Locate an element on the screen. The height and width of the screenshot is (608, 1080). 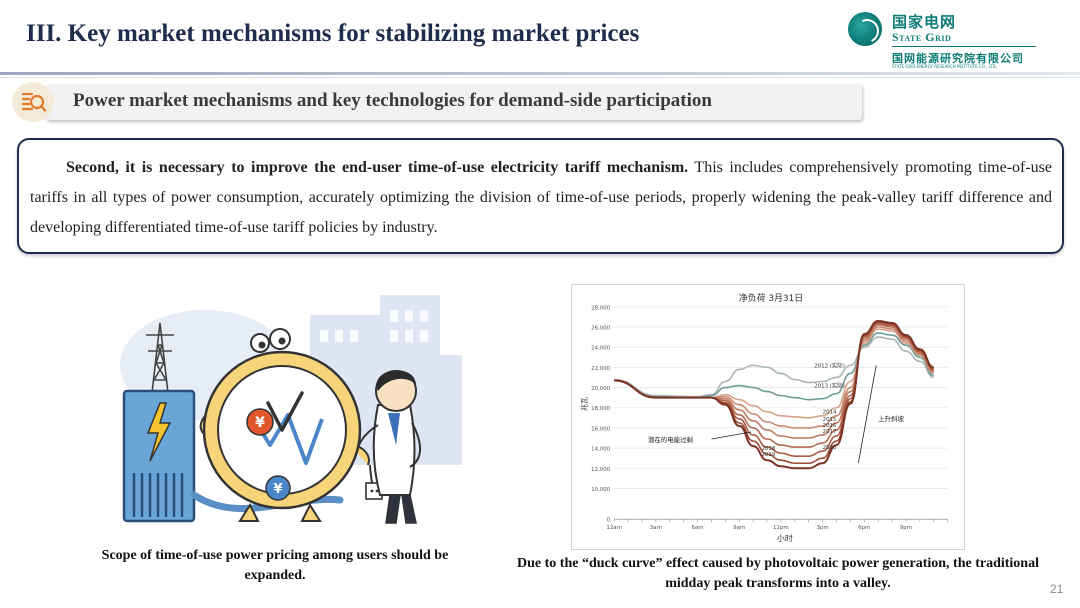
transformer-box is located at coordinates (159, 456).